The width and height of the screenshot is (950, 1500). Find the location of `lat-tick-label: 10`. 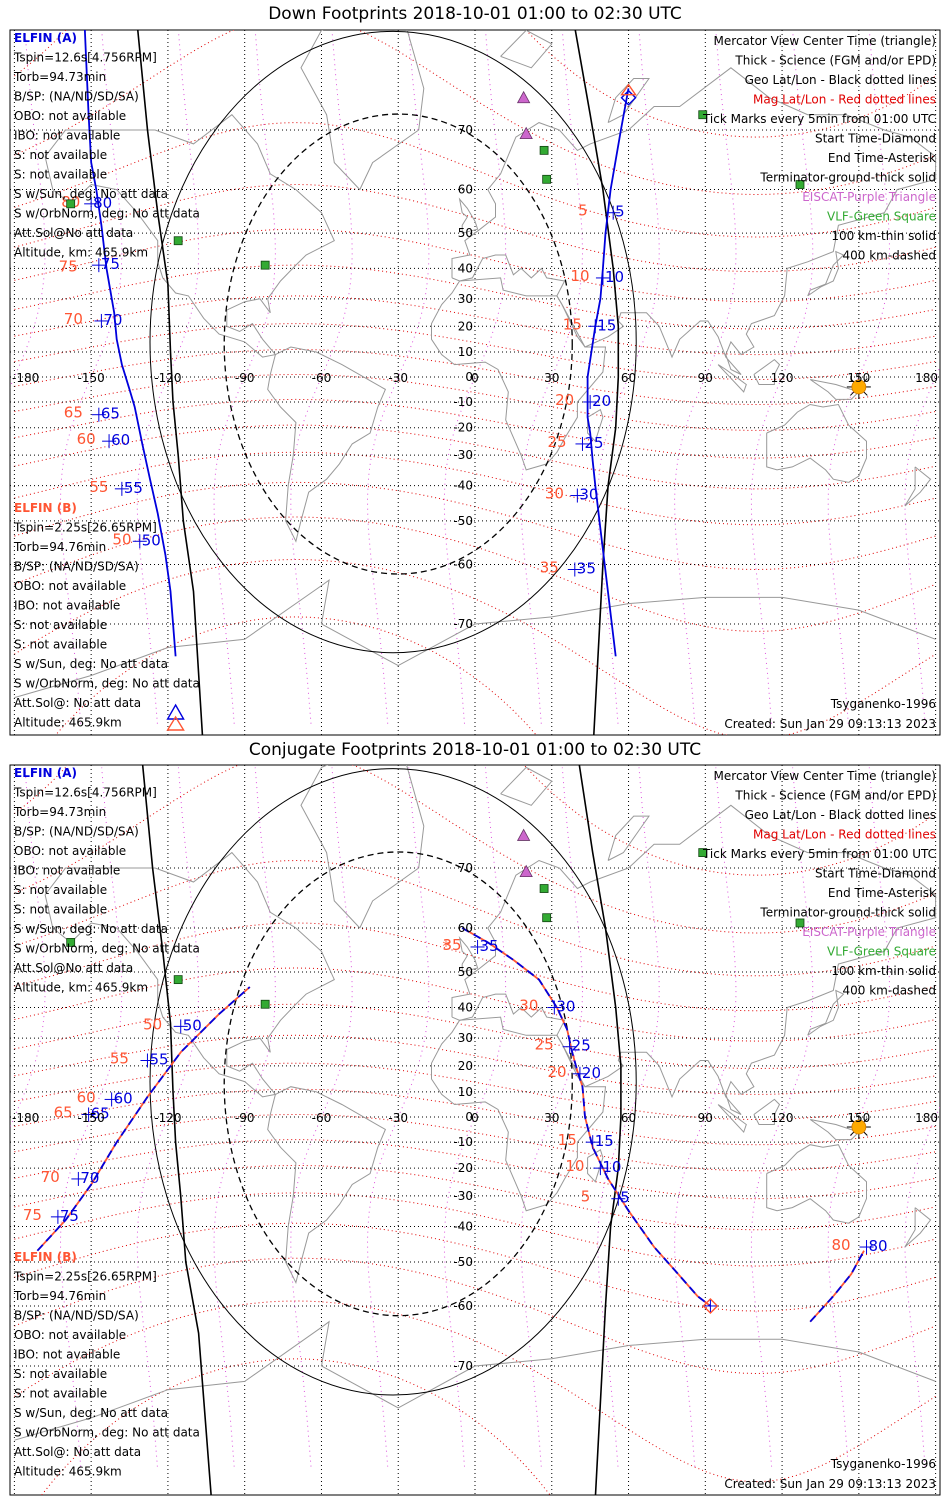

lat-tick-label: 10 is located at coordinates (465, 1092).